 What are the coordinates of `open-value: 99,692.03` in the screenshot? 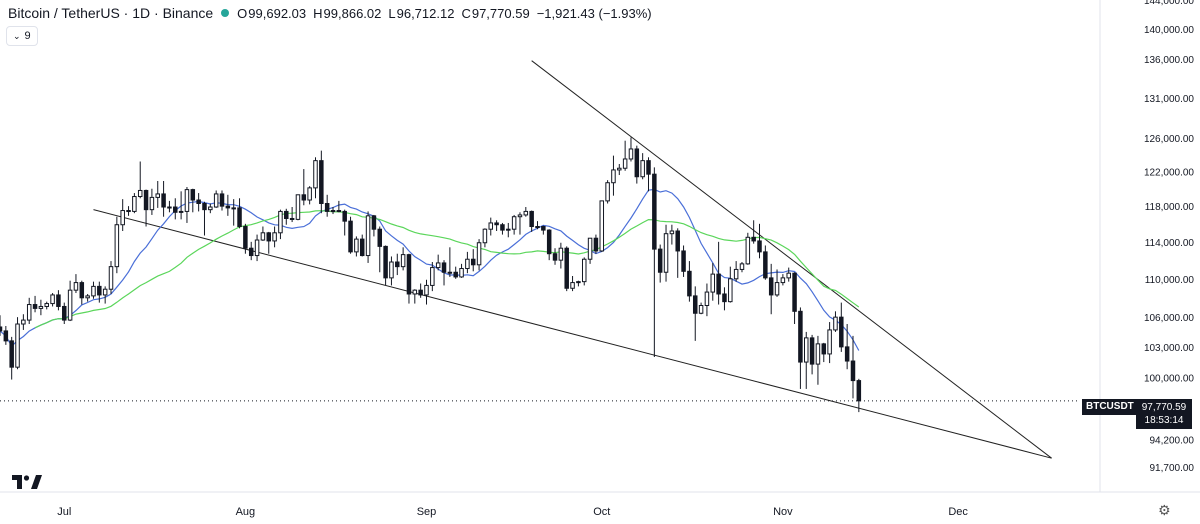 It's located at (277, 13).